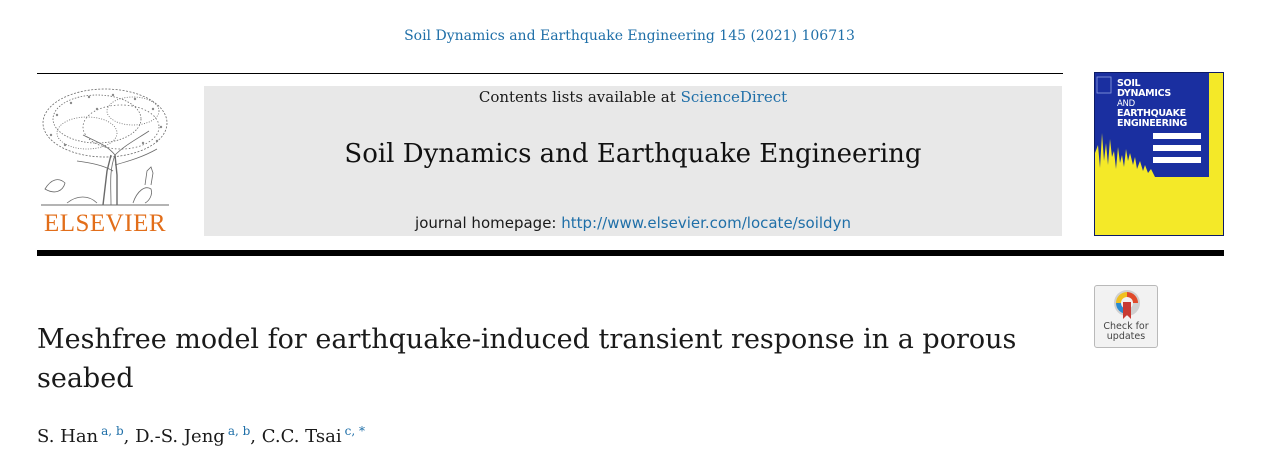  What do you see at coordinates (1126, 326) in the screenshot?
I see `check-label-line: Check for` at bounding box center [1126, 326].